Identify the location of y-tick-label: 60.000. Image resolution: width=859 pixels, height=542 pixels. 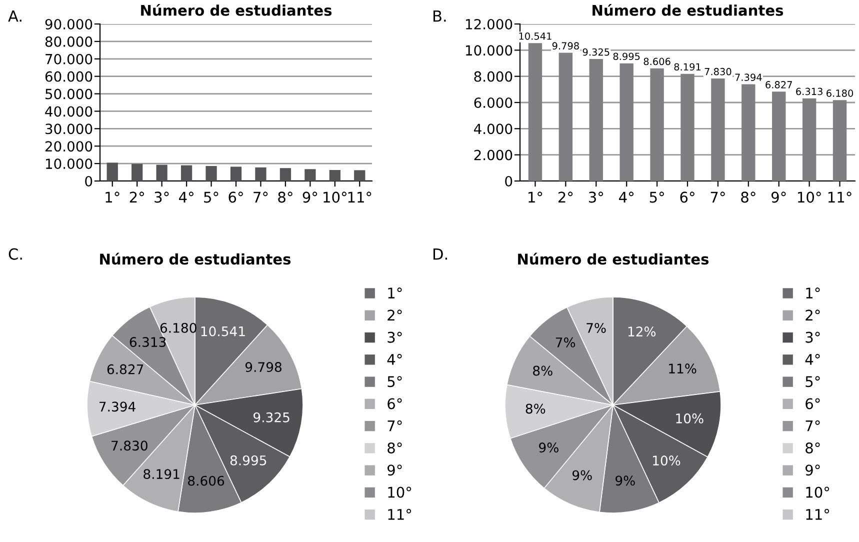
(68, 76).